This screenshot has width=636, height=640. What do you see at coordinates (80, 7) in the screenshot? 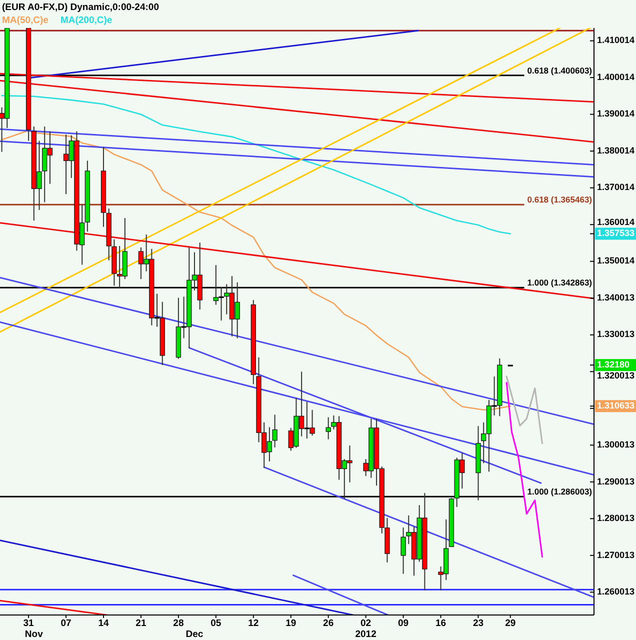
I see `chart-title: (EUR A0-FX,D) Dynamic,0:00-24:00` at bounding box center [80, 7].